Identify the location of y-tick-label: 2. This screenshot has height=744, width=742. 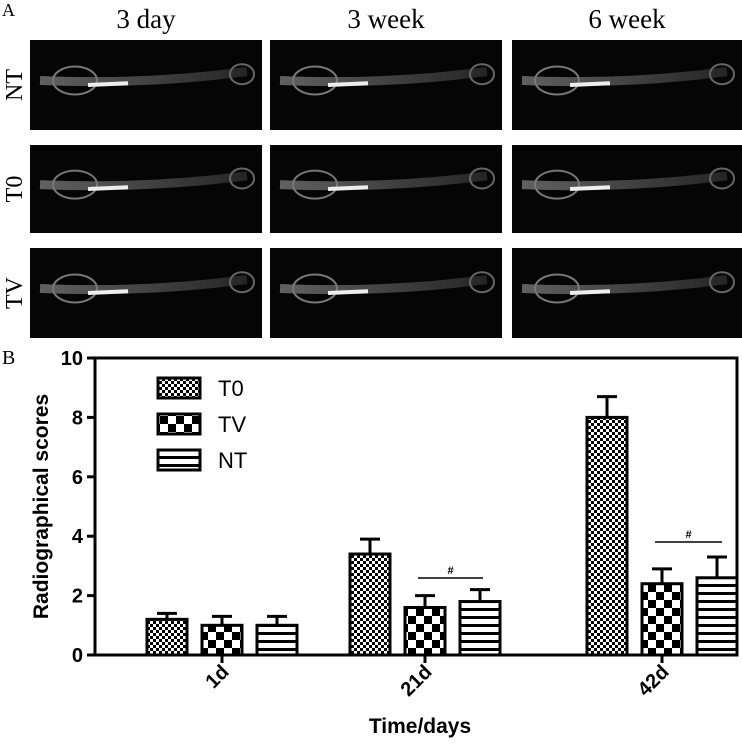
(77, 597).